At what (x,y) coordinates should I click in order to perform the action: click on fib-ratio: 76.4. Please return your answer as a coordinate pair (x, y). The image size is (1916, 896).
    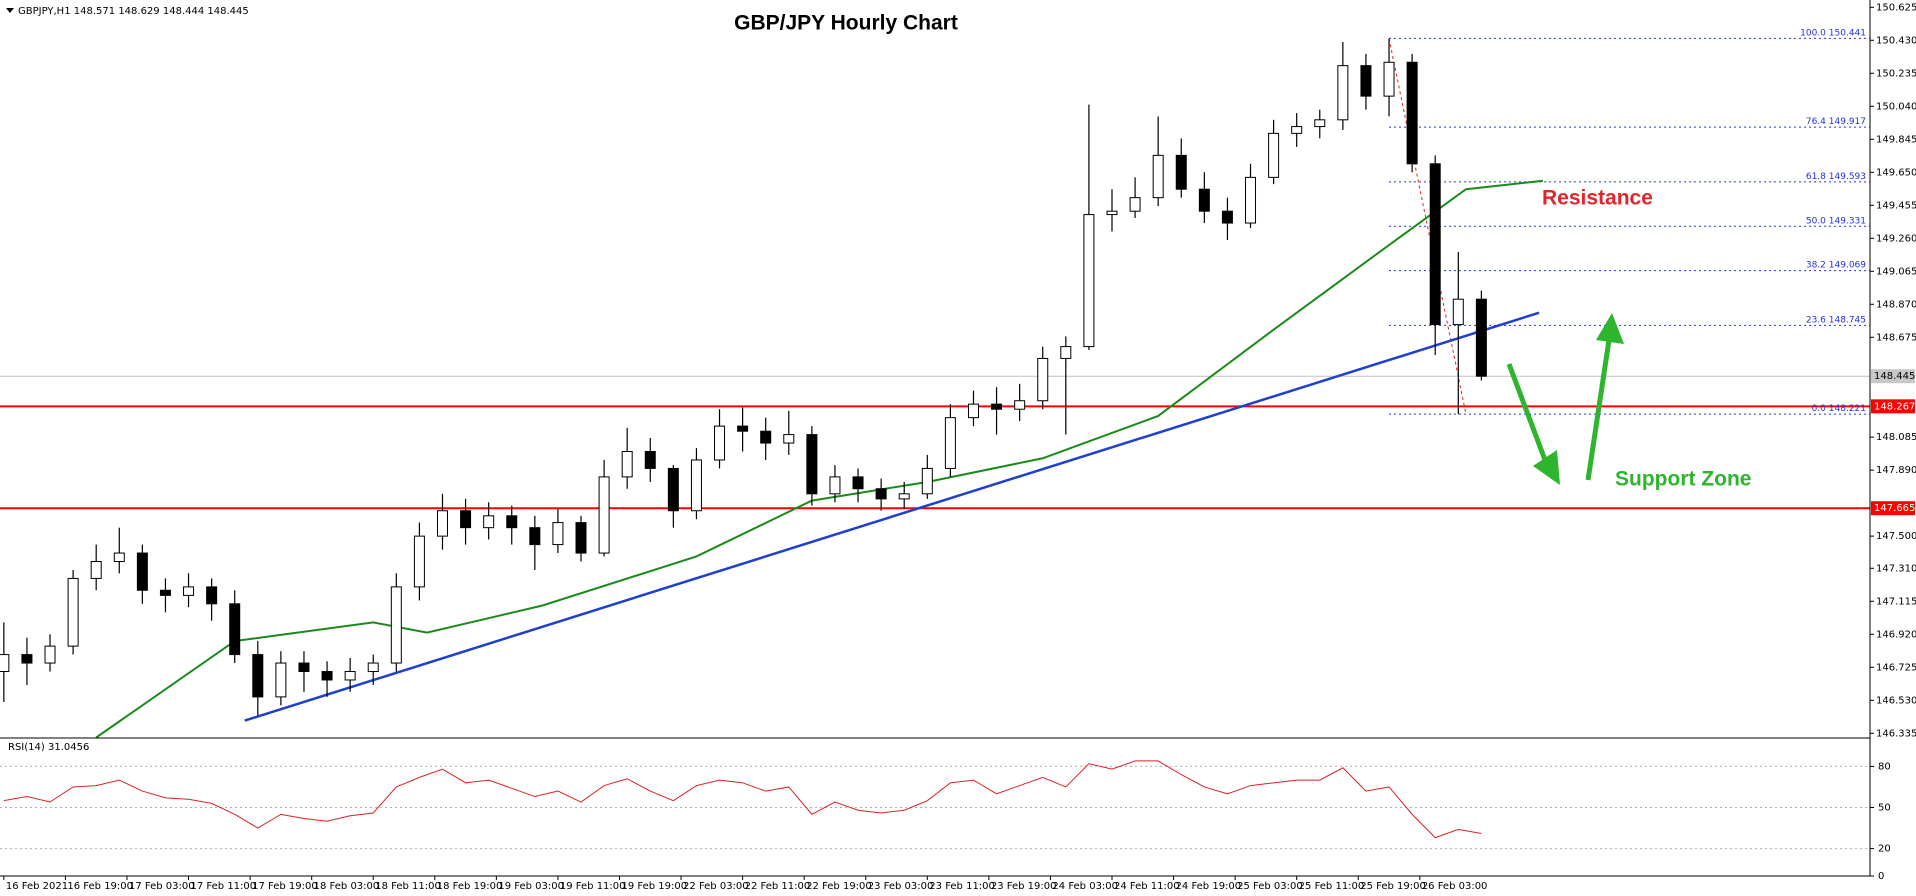
    Looking at the image, I should click on (1816, 122).